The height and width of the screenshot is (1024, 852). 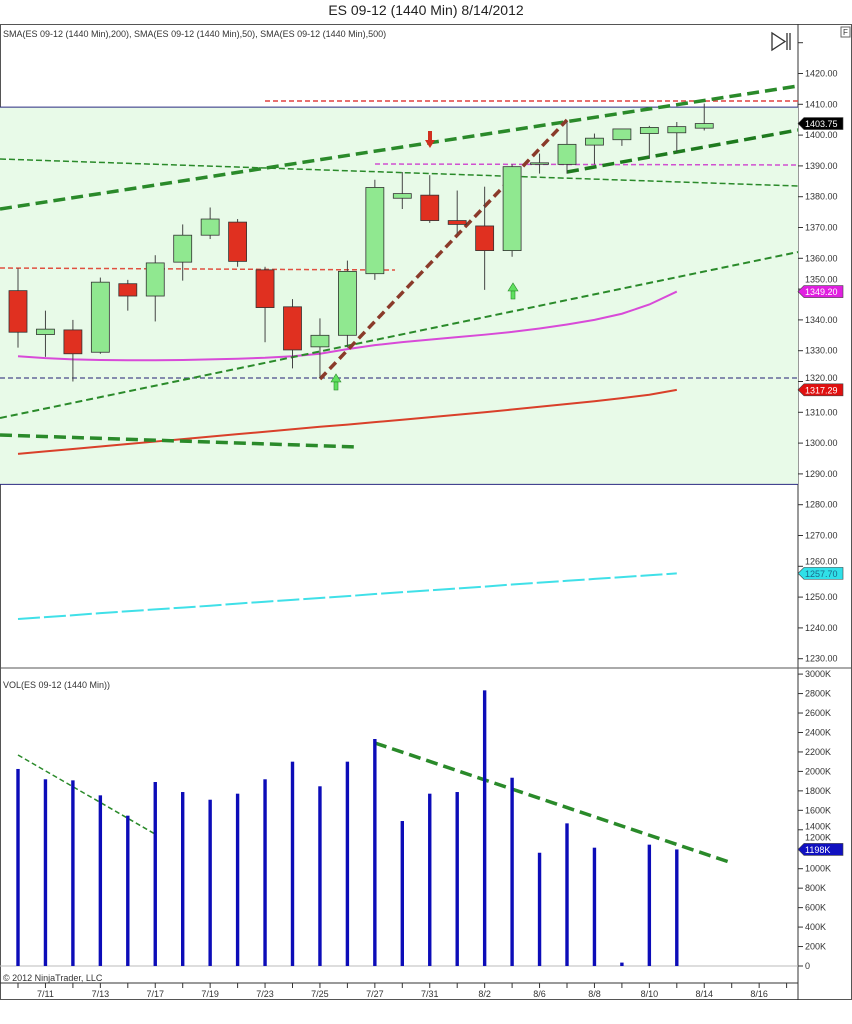 I want to click on price-tick-label: 1320.00, so click(x=821, y=378).